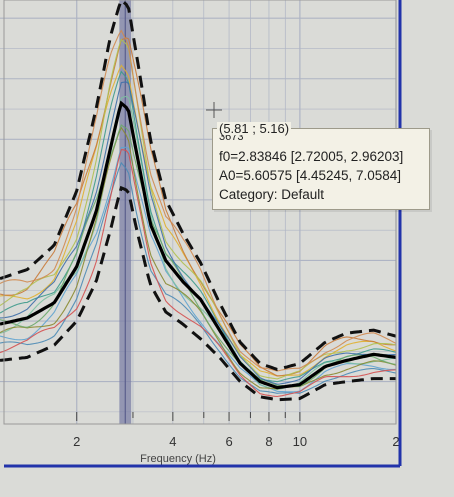 The image size is (454, 497). What do you see at coordinates (172, 441) in the screenshot?
I see `x-tick-label: 4` at bounding box center [172, 441].